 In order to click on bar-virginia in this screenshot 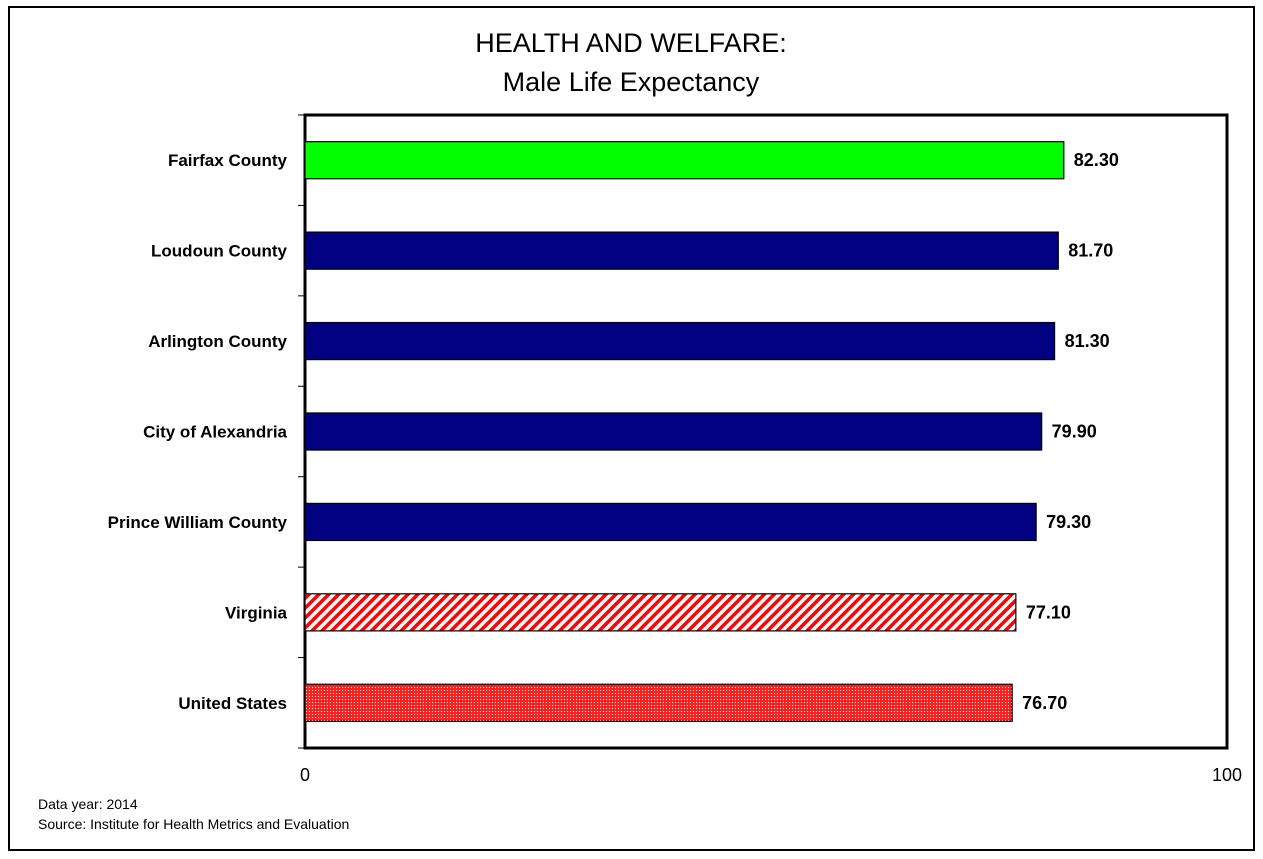, I will do `click(660, 612)`.